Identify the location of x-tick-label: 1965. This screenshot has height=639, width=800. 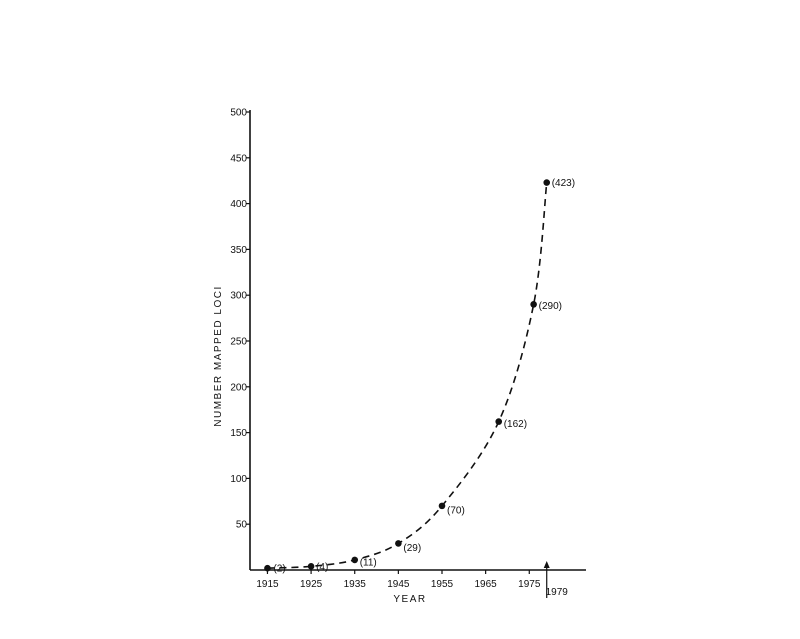
(486, 584).